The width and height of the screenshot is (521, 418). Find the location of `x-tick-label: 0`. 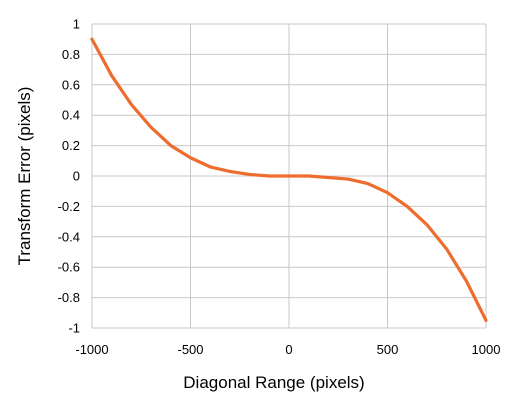

x-tick-label: 0 is located at coordinates (288, 349).